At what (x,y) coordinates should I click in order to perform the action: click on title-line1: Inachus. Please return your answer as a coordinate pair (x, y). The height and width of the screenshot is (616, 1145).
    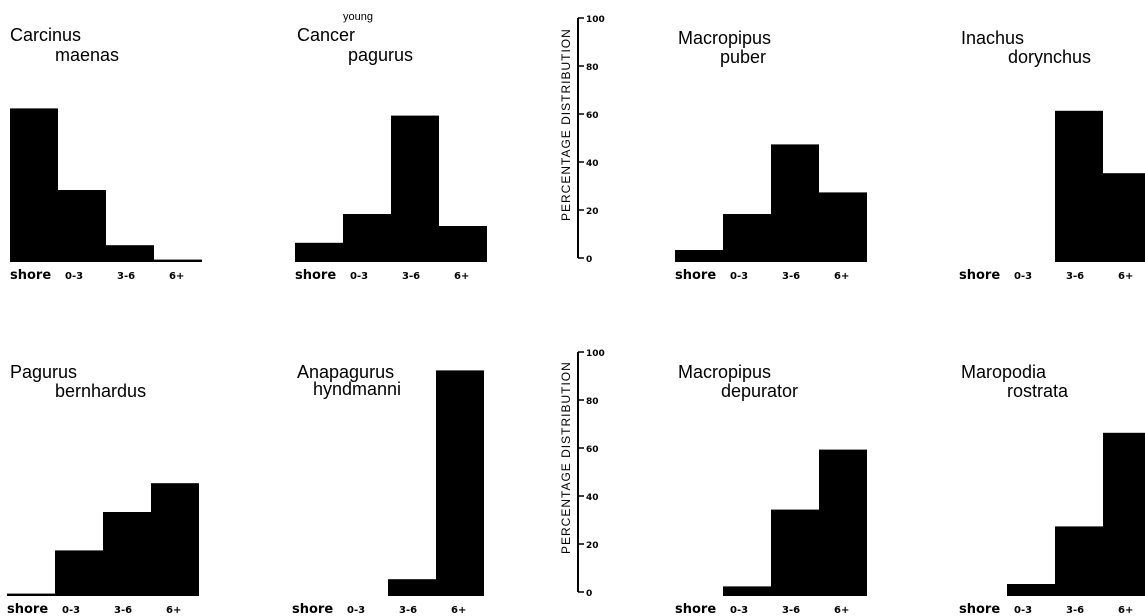
    Looking at the image, I should click on (993, 38).